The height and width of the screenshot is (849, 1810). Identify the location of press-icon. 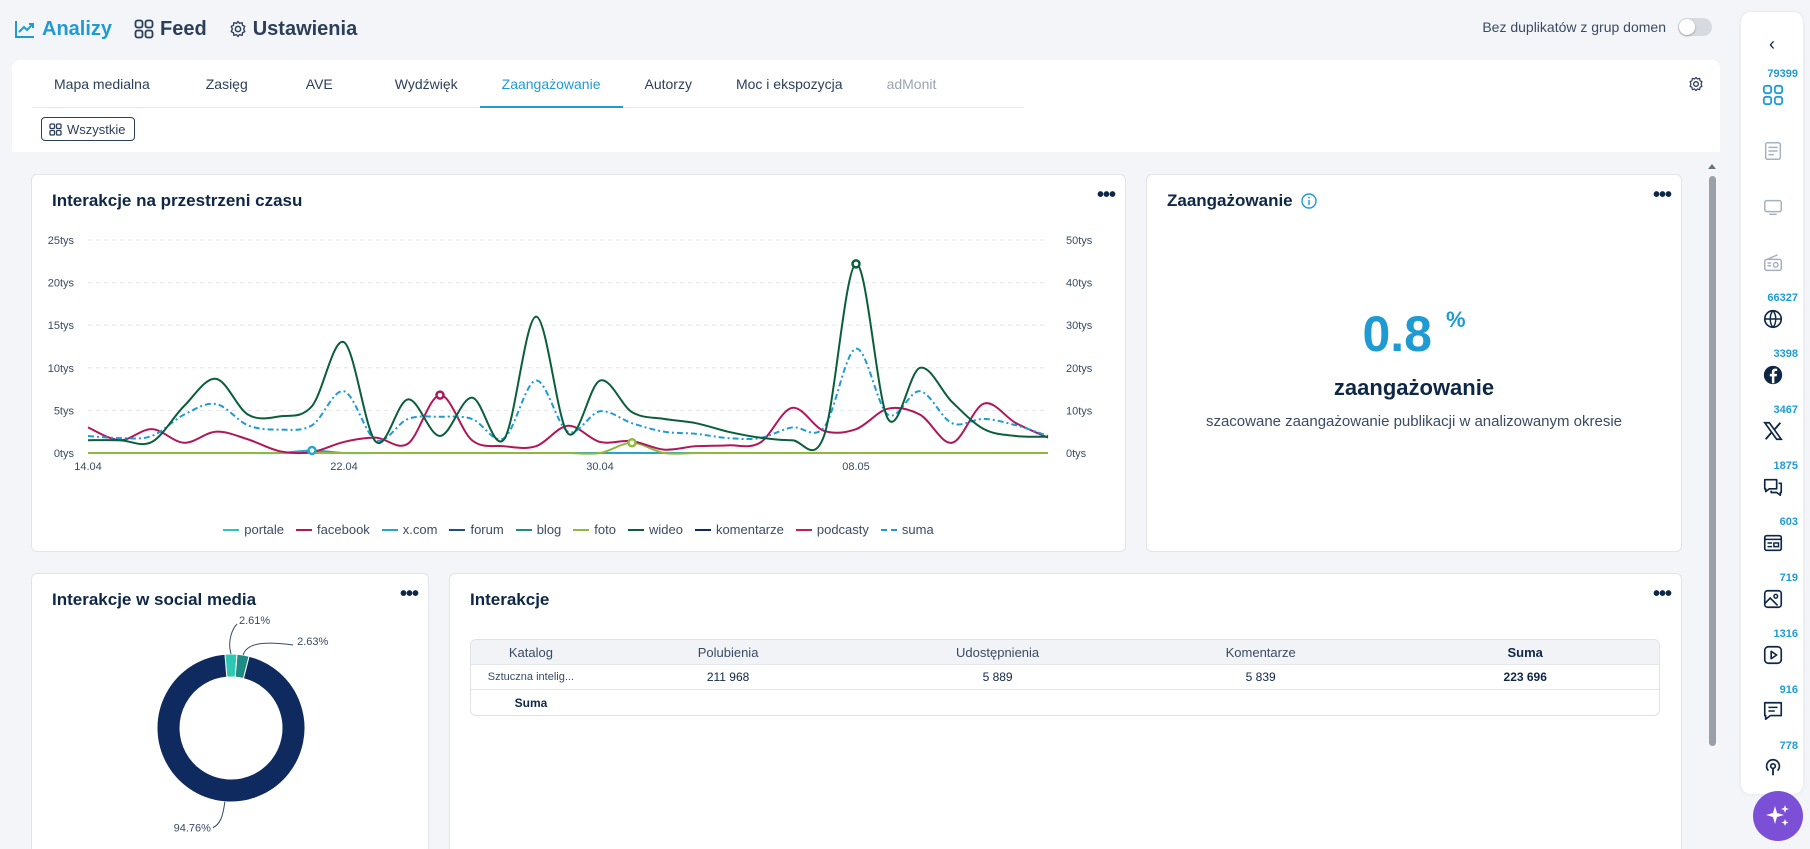
(1773, 153).